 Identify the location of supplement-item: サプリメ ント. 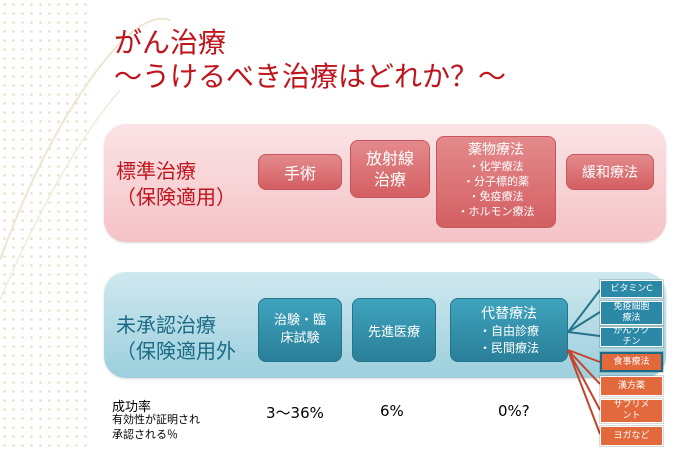
(631, 411).